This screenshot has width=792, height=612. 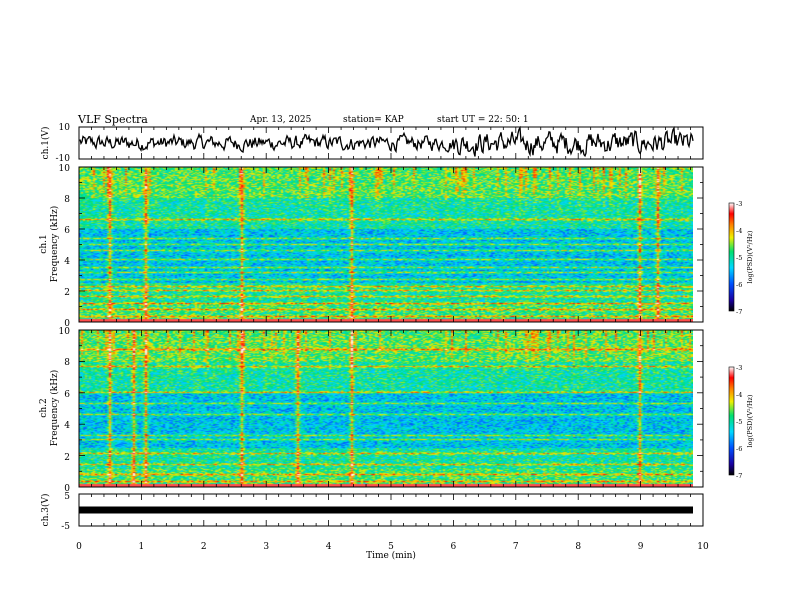 I want to click on time-axis-label: Time (min), so click(x=391, y=555).